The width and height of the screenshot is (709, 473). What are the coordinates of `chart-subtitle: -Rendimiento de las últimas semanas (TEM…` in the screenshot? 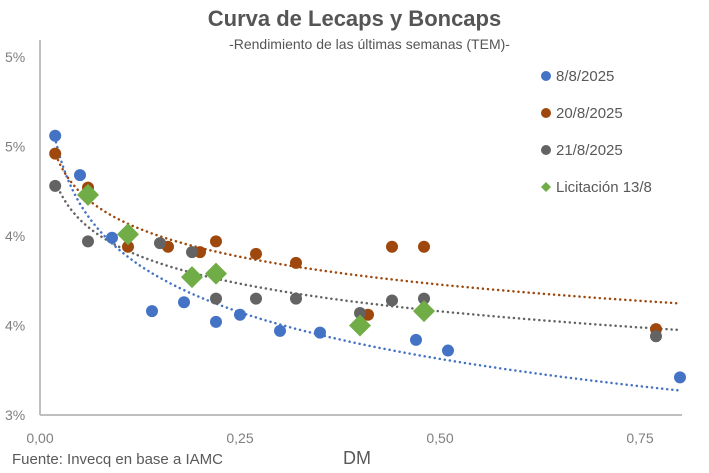 It's located at (369, 44).